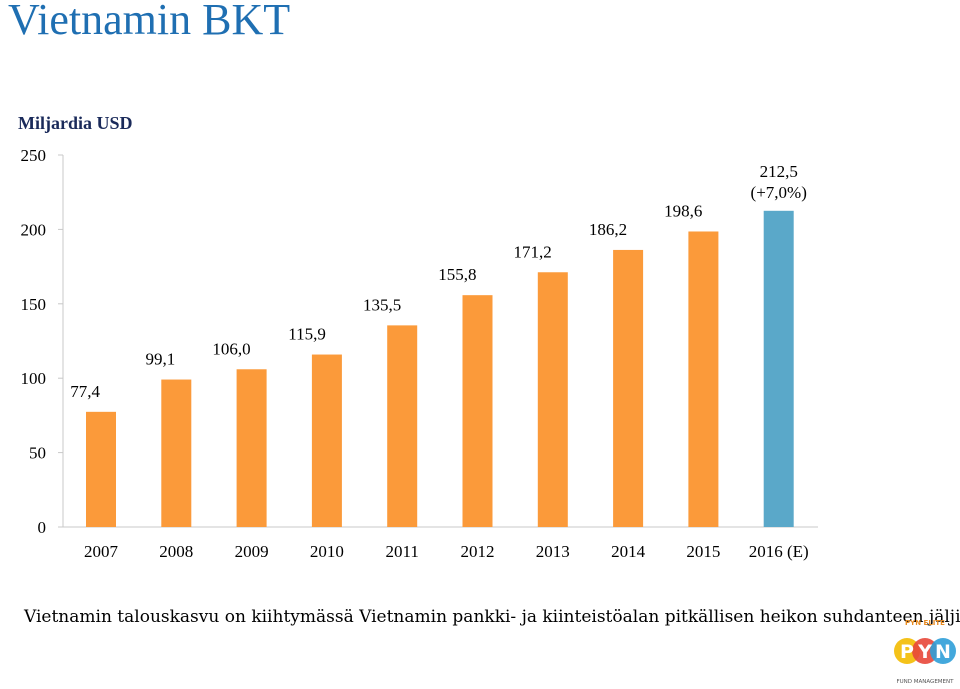 This screenshot has height=689, width=960. What do you see at coordinates (34, 155) in the screenshot?
I see `y-tick-label: 250` at bounding box center [34, 155].